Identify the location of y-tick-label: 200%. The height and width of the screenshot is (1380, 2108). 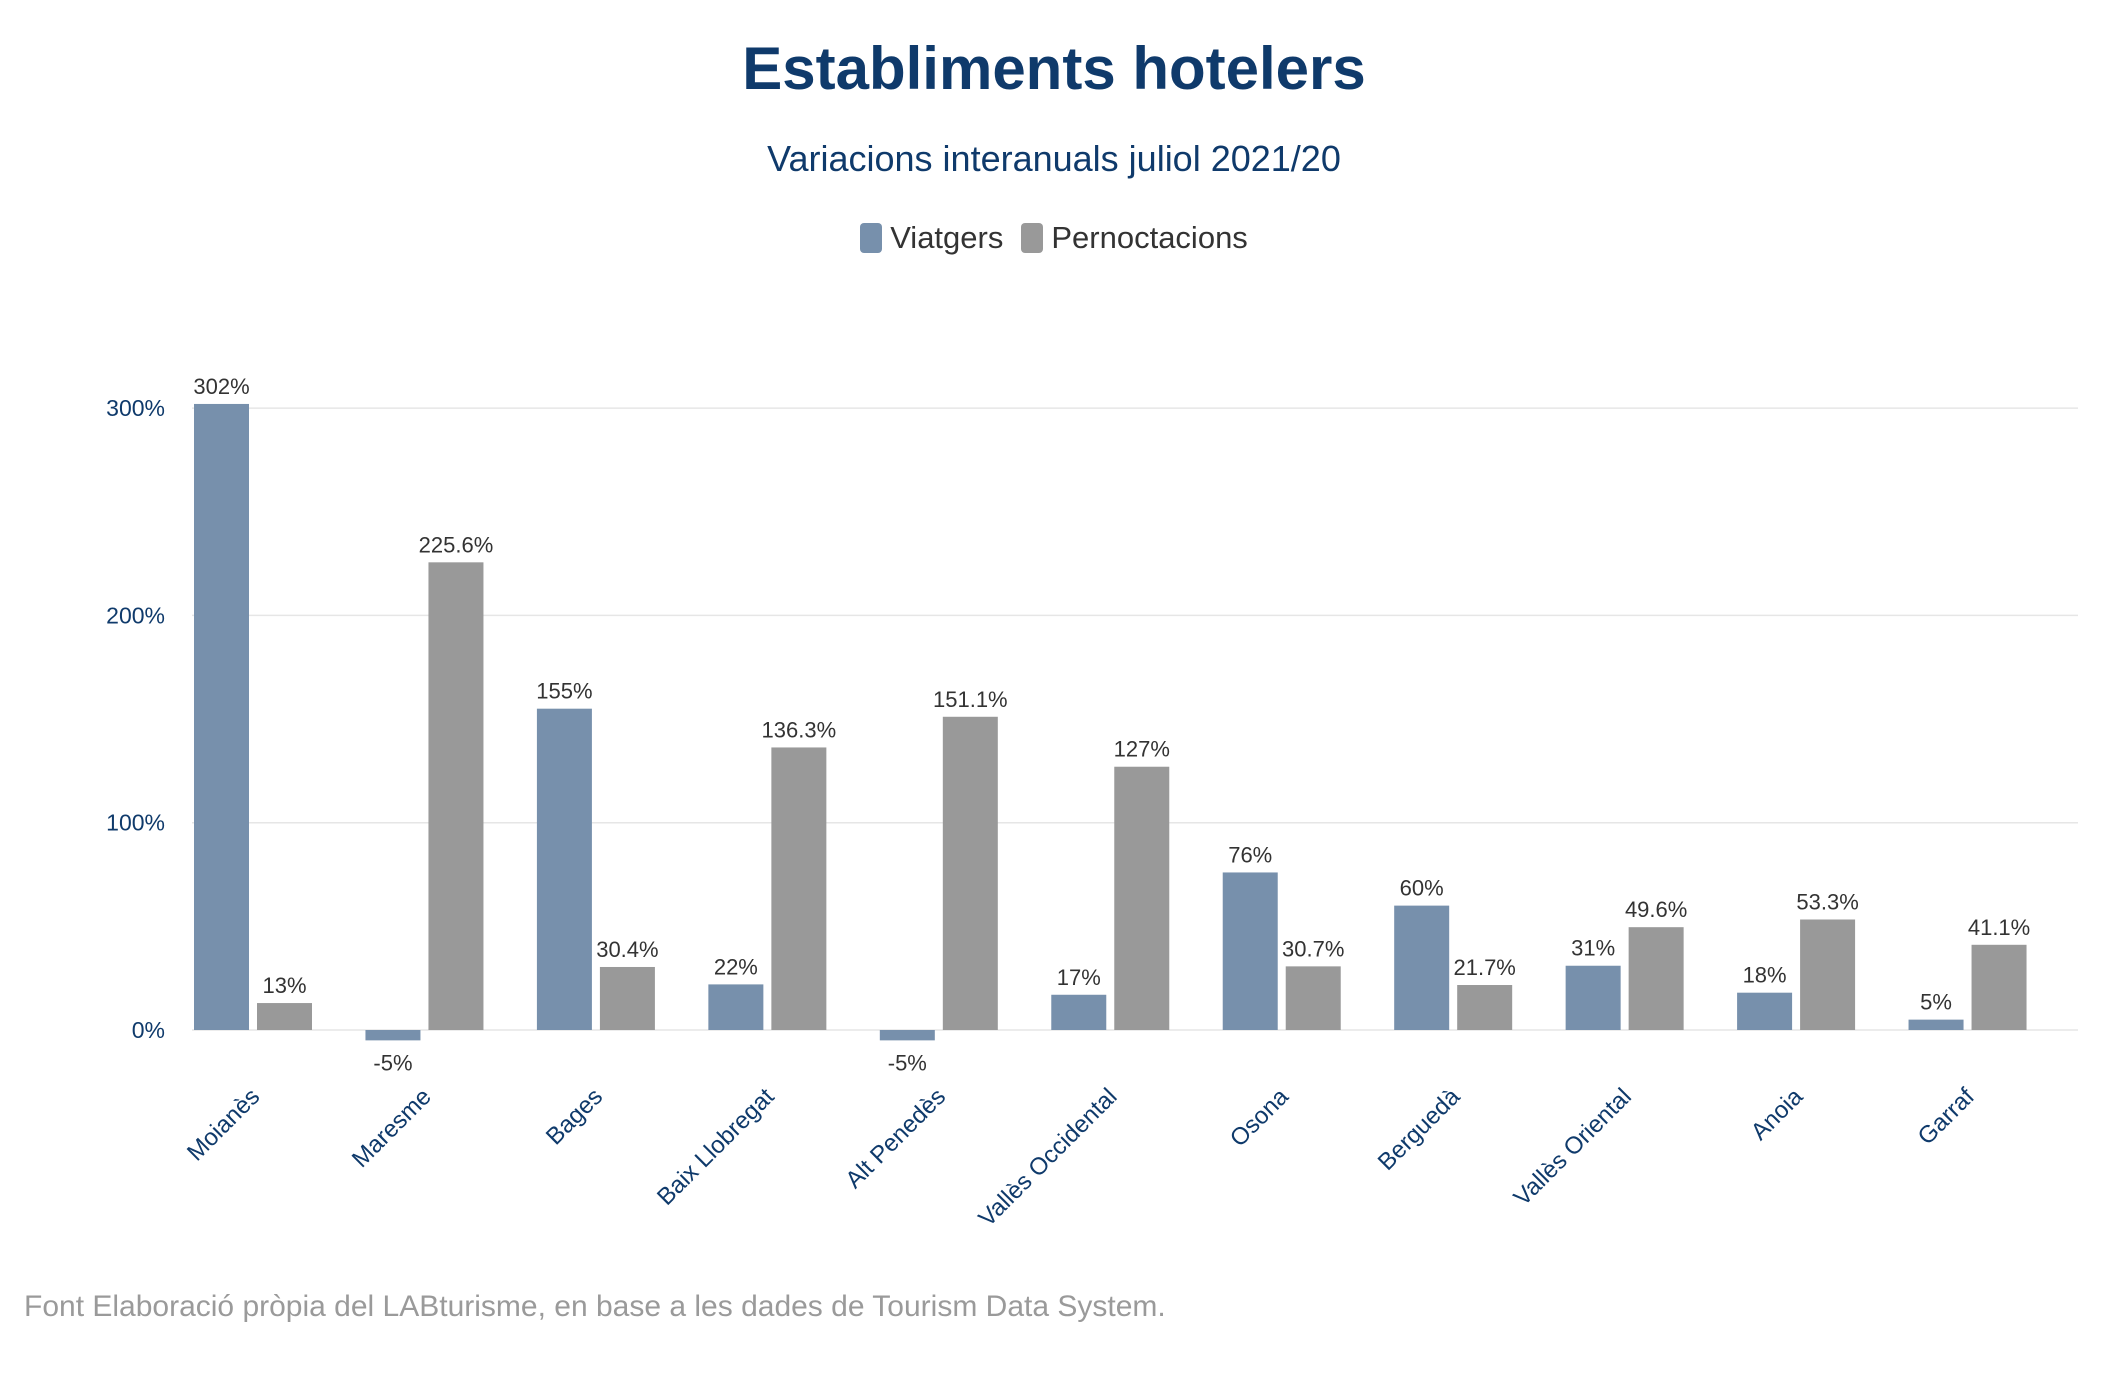
(135, 615).